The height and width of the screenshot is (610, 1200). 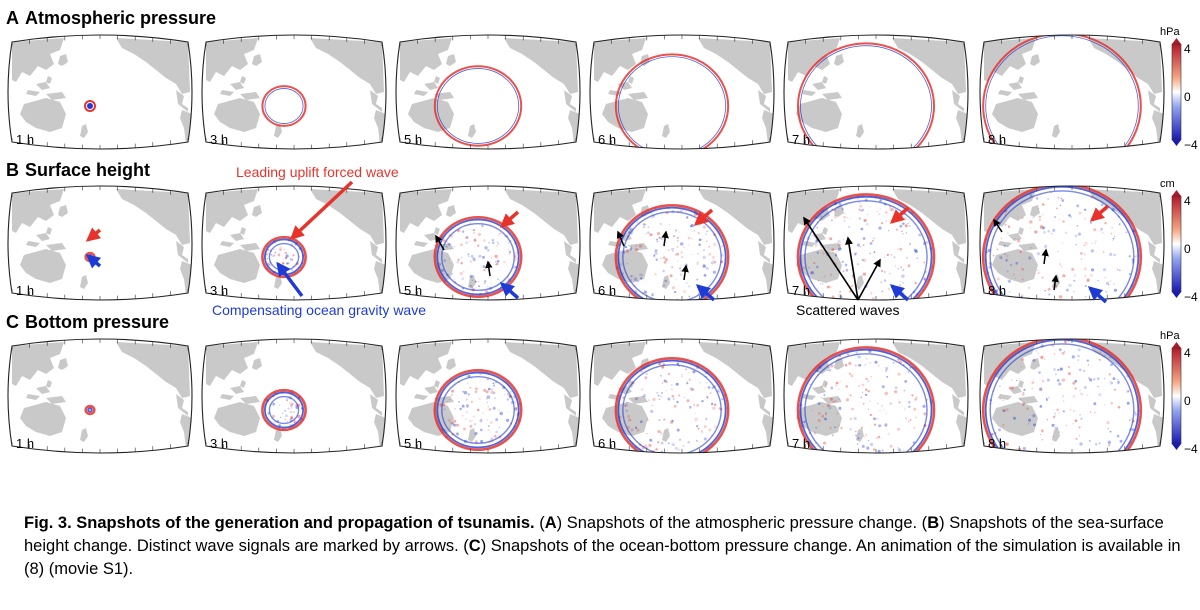 I want to click on caption-b-letter: B, so click(x=933, y=523).